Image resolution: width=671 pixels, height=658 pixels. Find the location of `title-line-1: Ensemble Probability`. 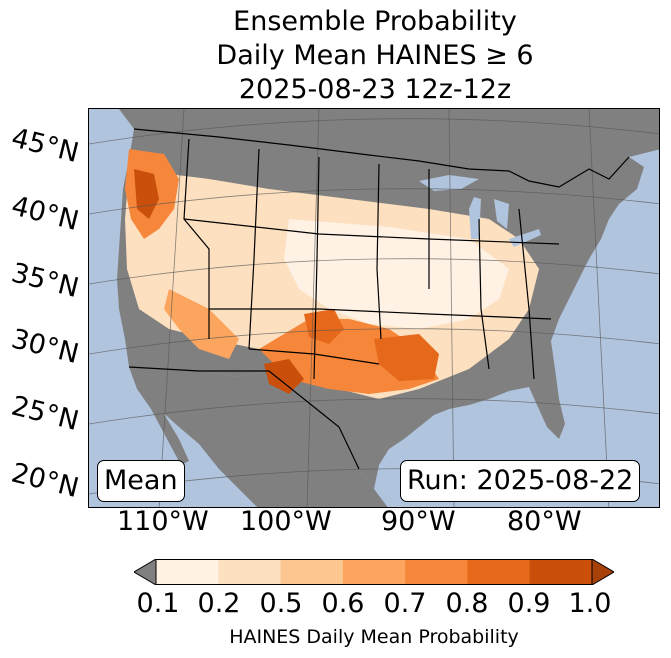

title-line-1: Ensemble Probability is located at coordinates (375, 21).